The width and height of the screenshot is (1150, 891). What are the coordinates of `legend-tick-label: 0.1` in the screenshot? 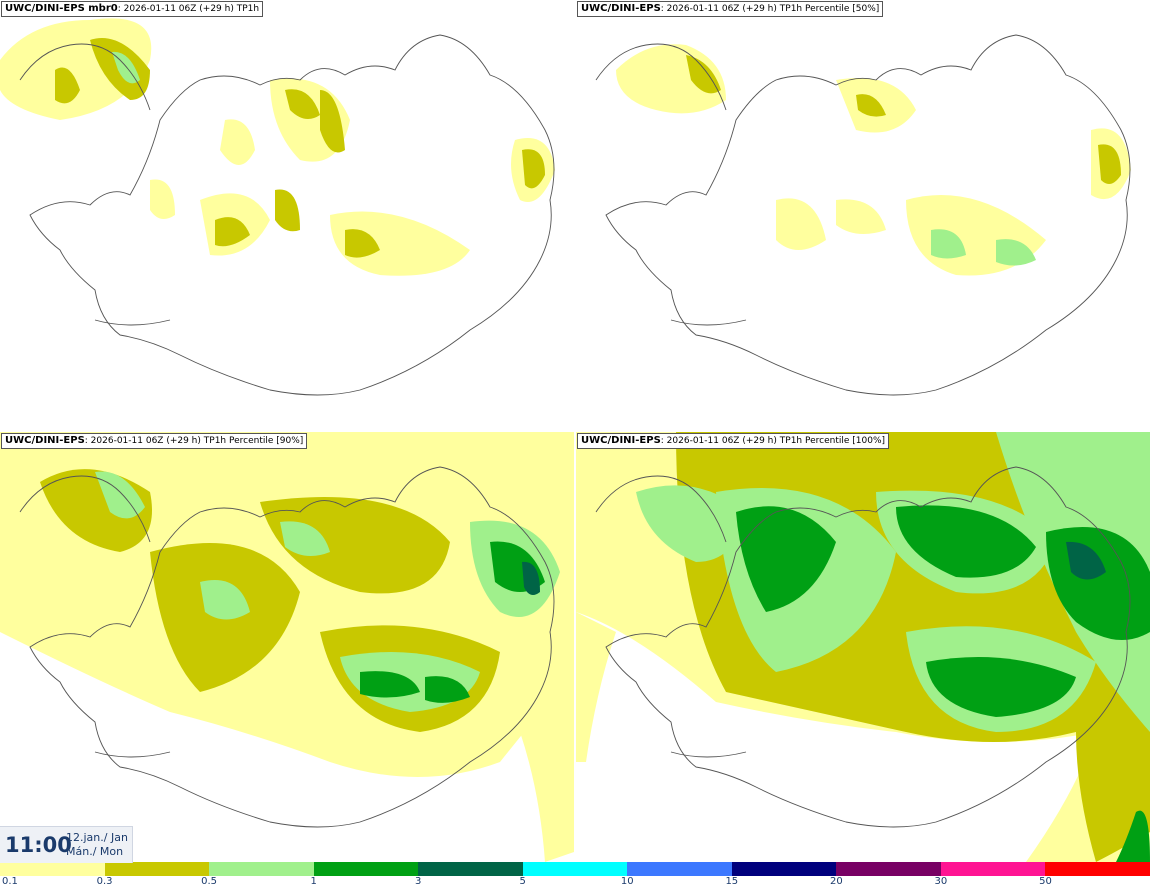 It's located at (10, 881).